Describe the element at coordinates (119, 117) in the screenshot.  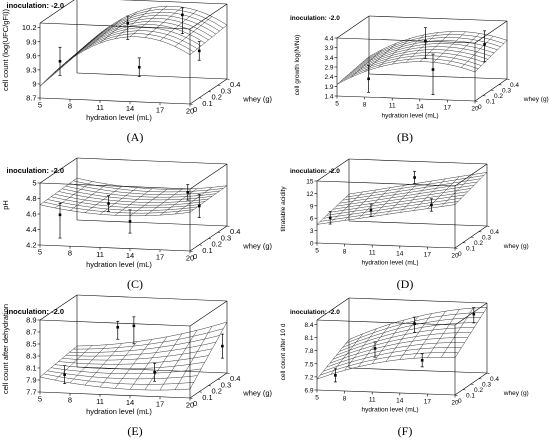
I see `x-axis-label-a: hydration level (mL)` at that location.